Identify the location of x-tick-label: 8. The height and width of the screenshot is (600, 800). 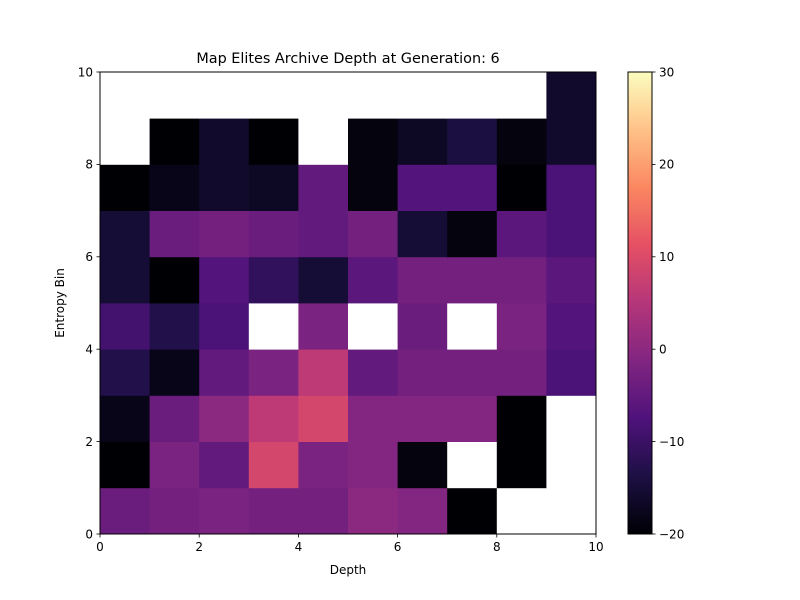
(497, 547).